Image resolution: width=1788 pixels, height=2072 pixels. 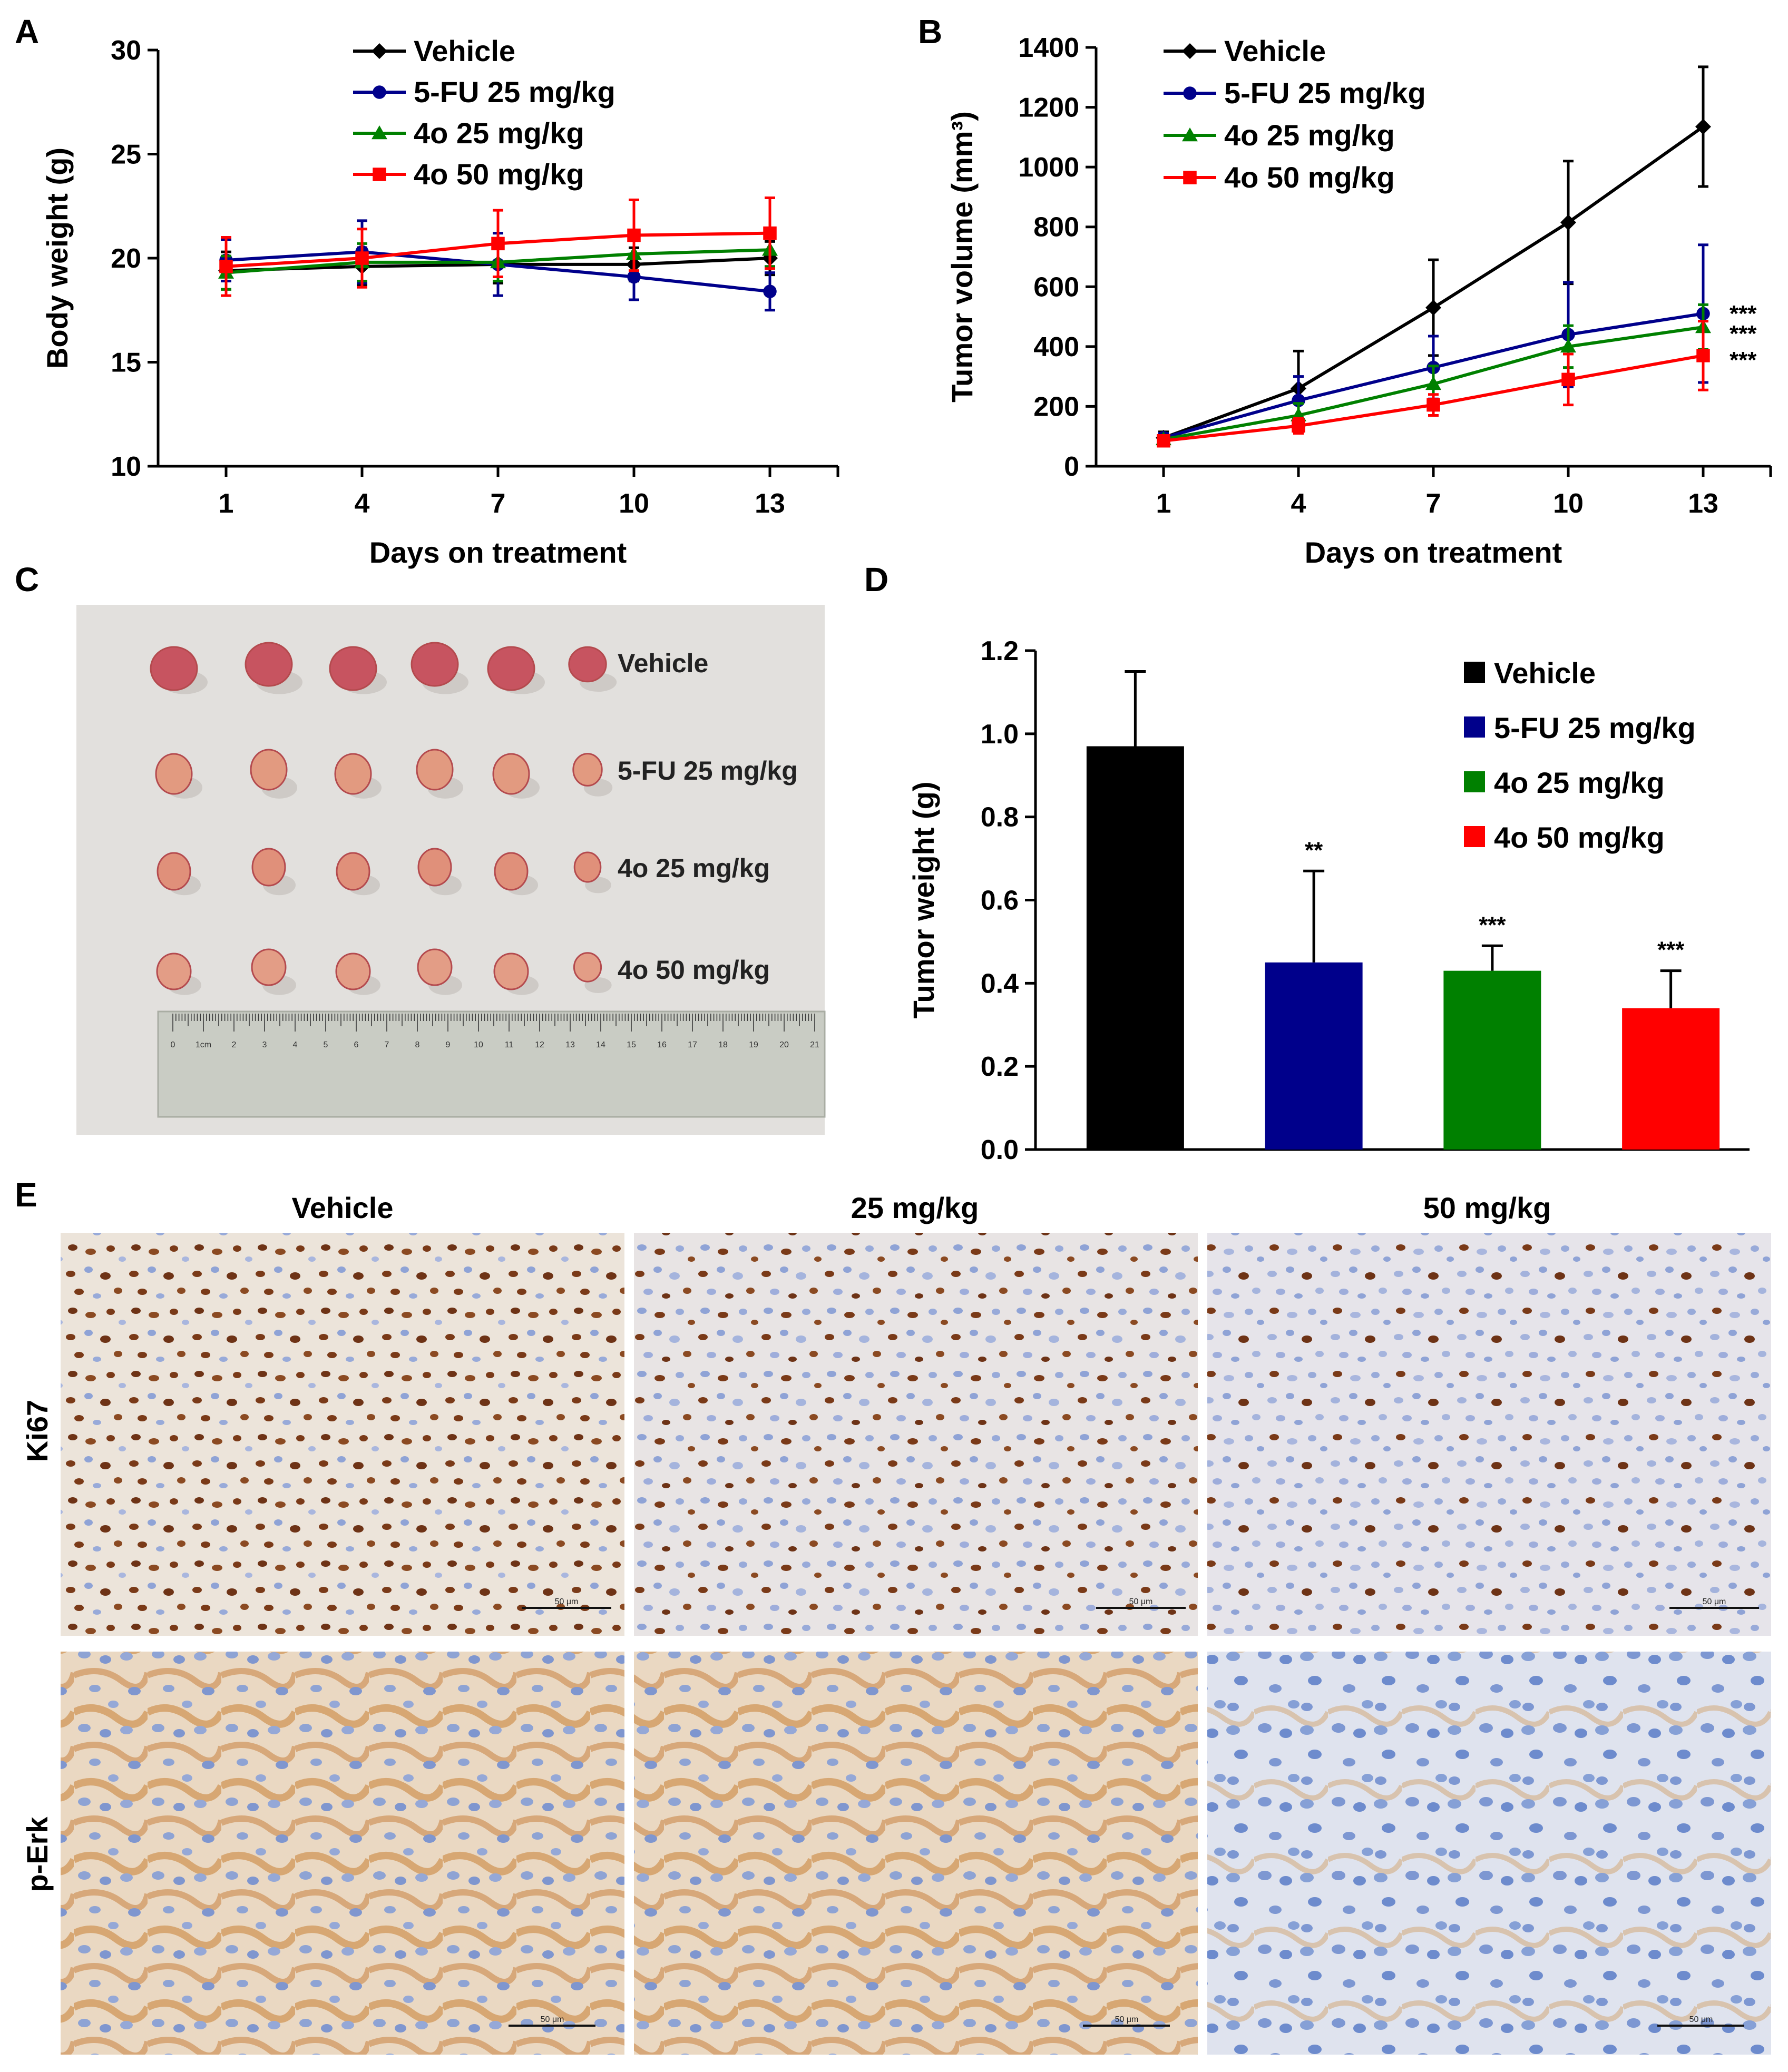 What do you see at coordinates (708, 770) in the screenshot?
I see `photo-label-5fu: 5-FU 25 mg/kg` at bounding box center [708, 770].